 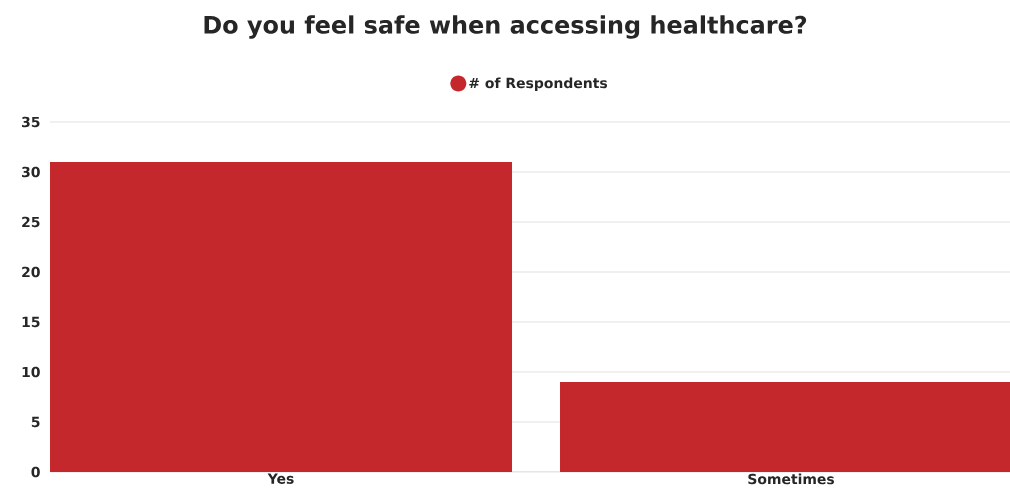 What do you see at coordinates (31, 172) in the screenshot?
I see `y-tick-label: 30` at bounding box center [31, 172].